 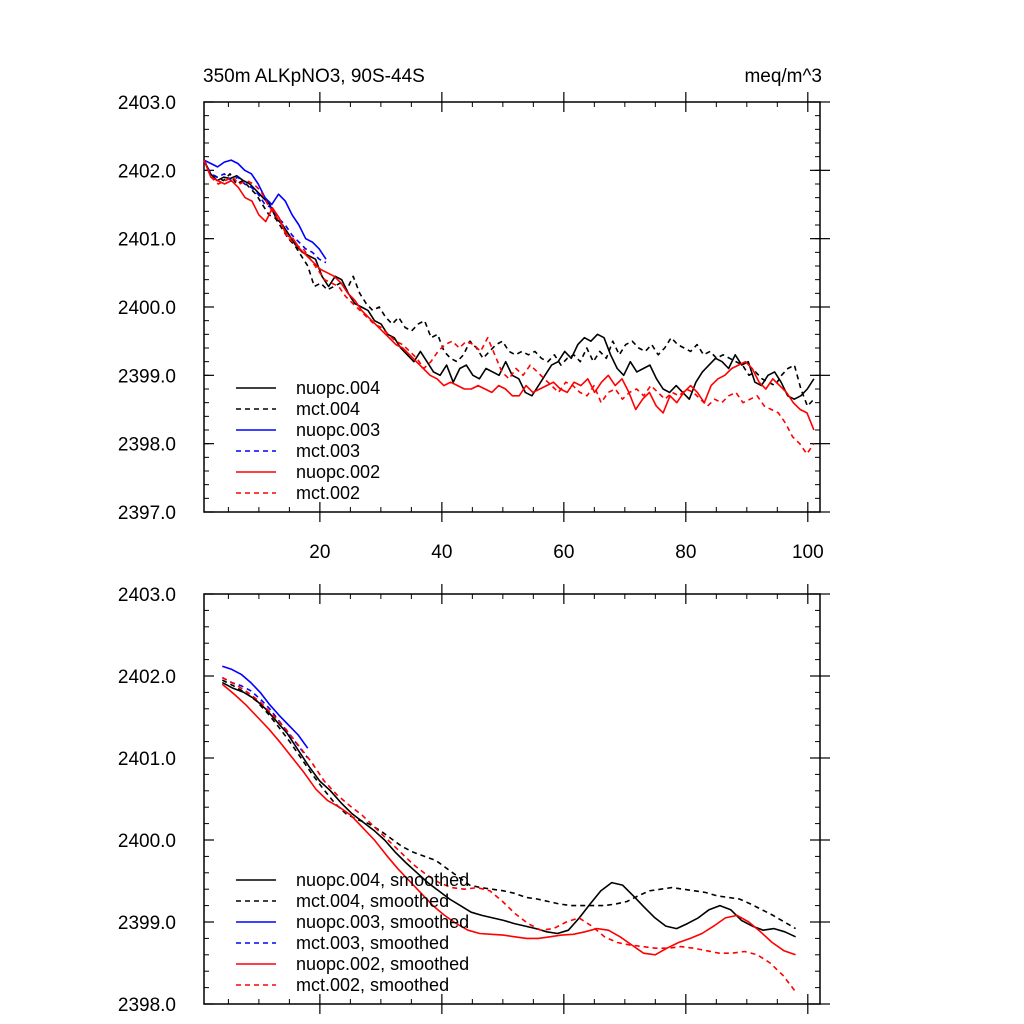 I want to click on legend-label: mct.002, so click(x=328, y=493).